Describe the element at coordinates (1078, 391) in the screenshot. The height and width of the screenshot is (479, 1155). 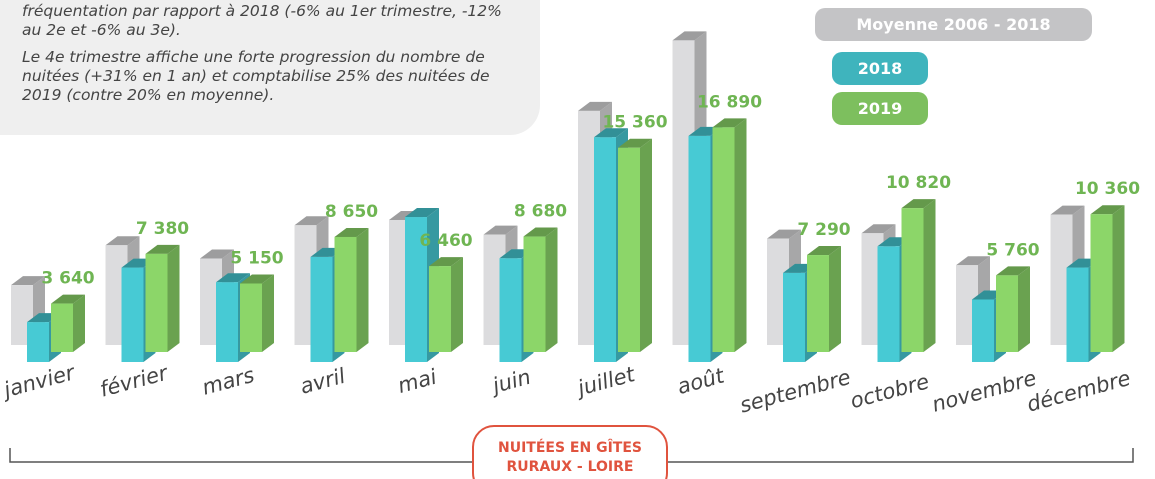
I see `x-tick-label: décembre` at that location.